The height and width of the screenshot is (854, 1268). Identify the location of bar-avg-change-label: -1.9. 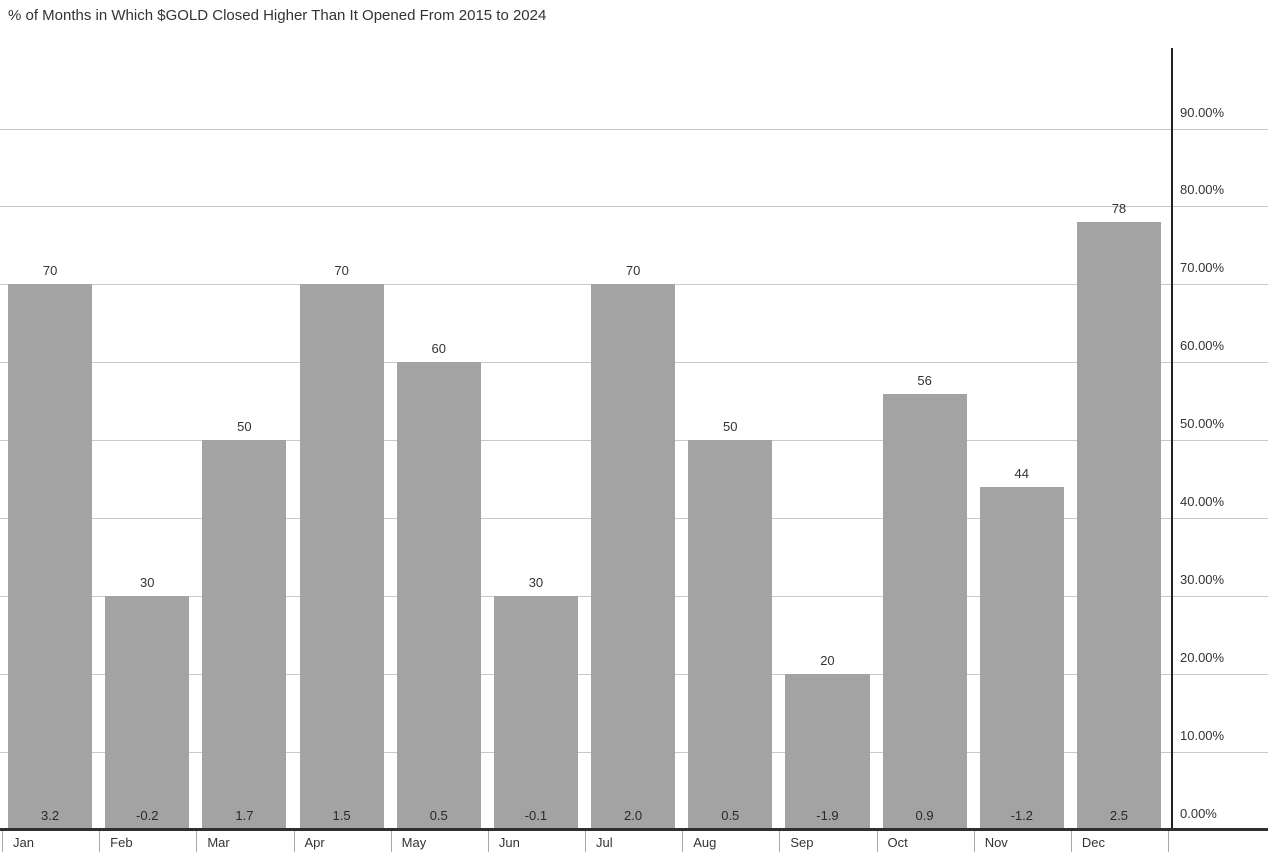
(827, 815).